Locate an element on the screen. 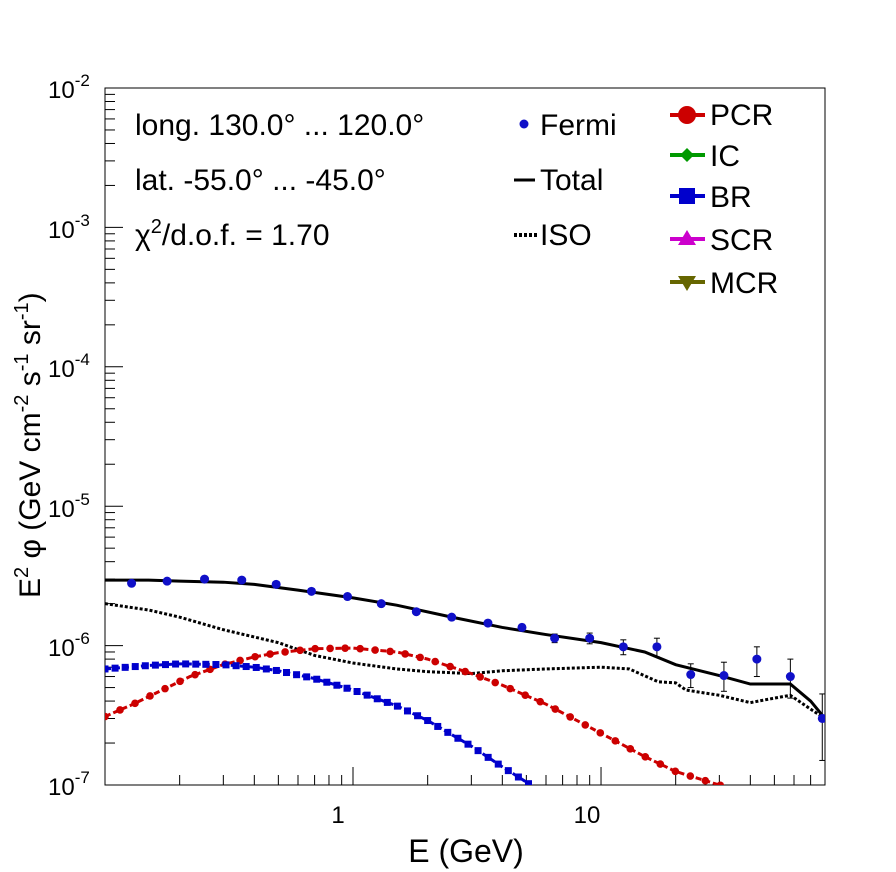 This screenshot has height=872, width=896. x-tick-labels: 1 10 is located at coordinates (465, 815).